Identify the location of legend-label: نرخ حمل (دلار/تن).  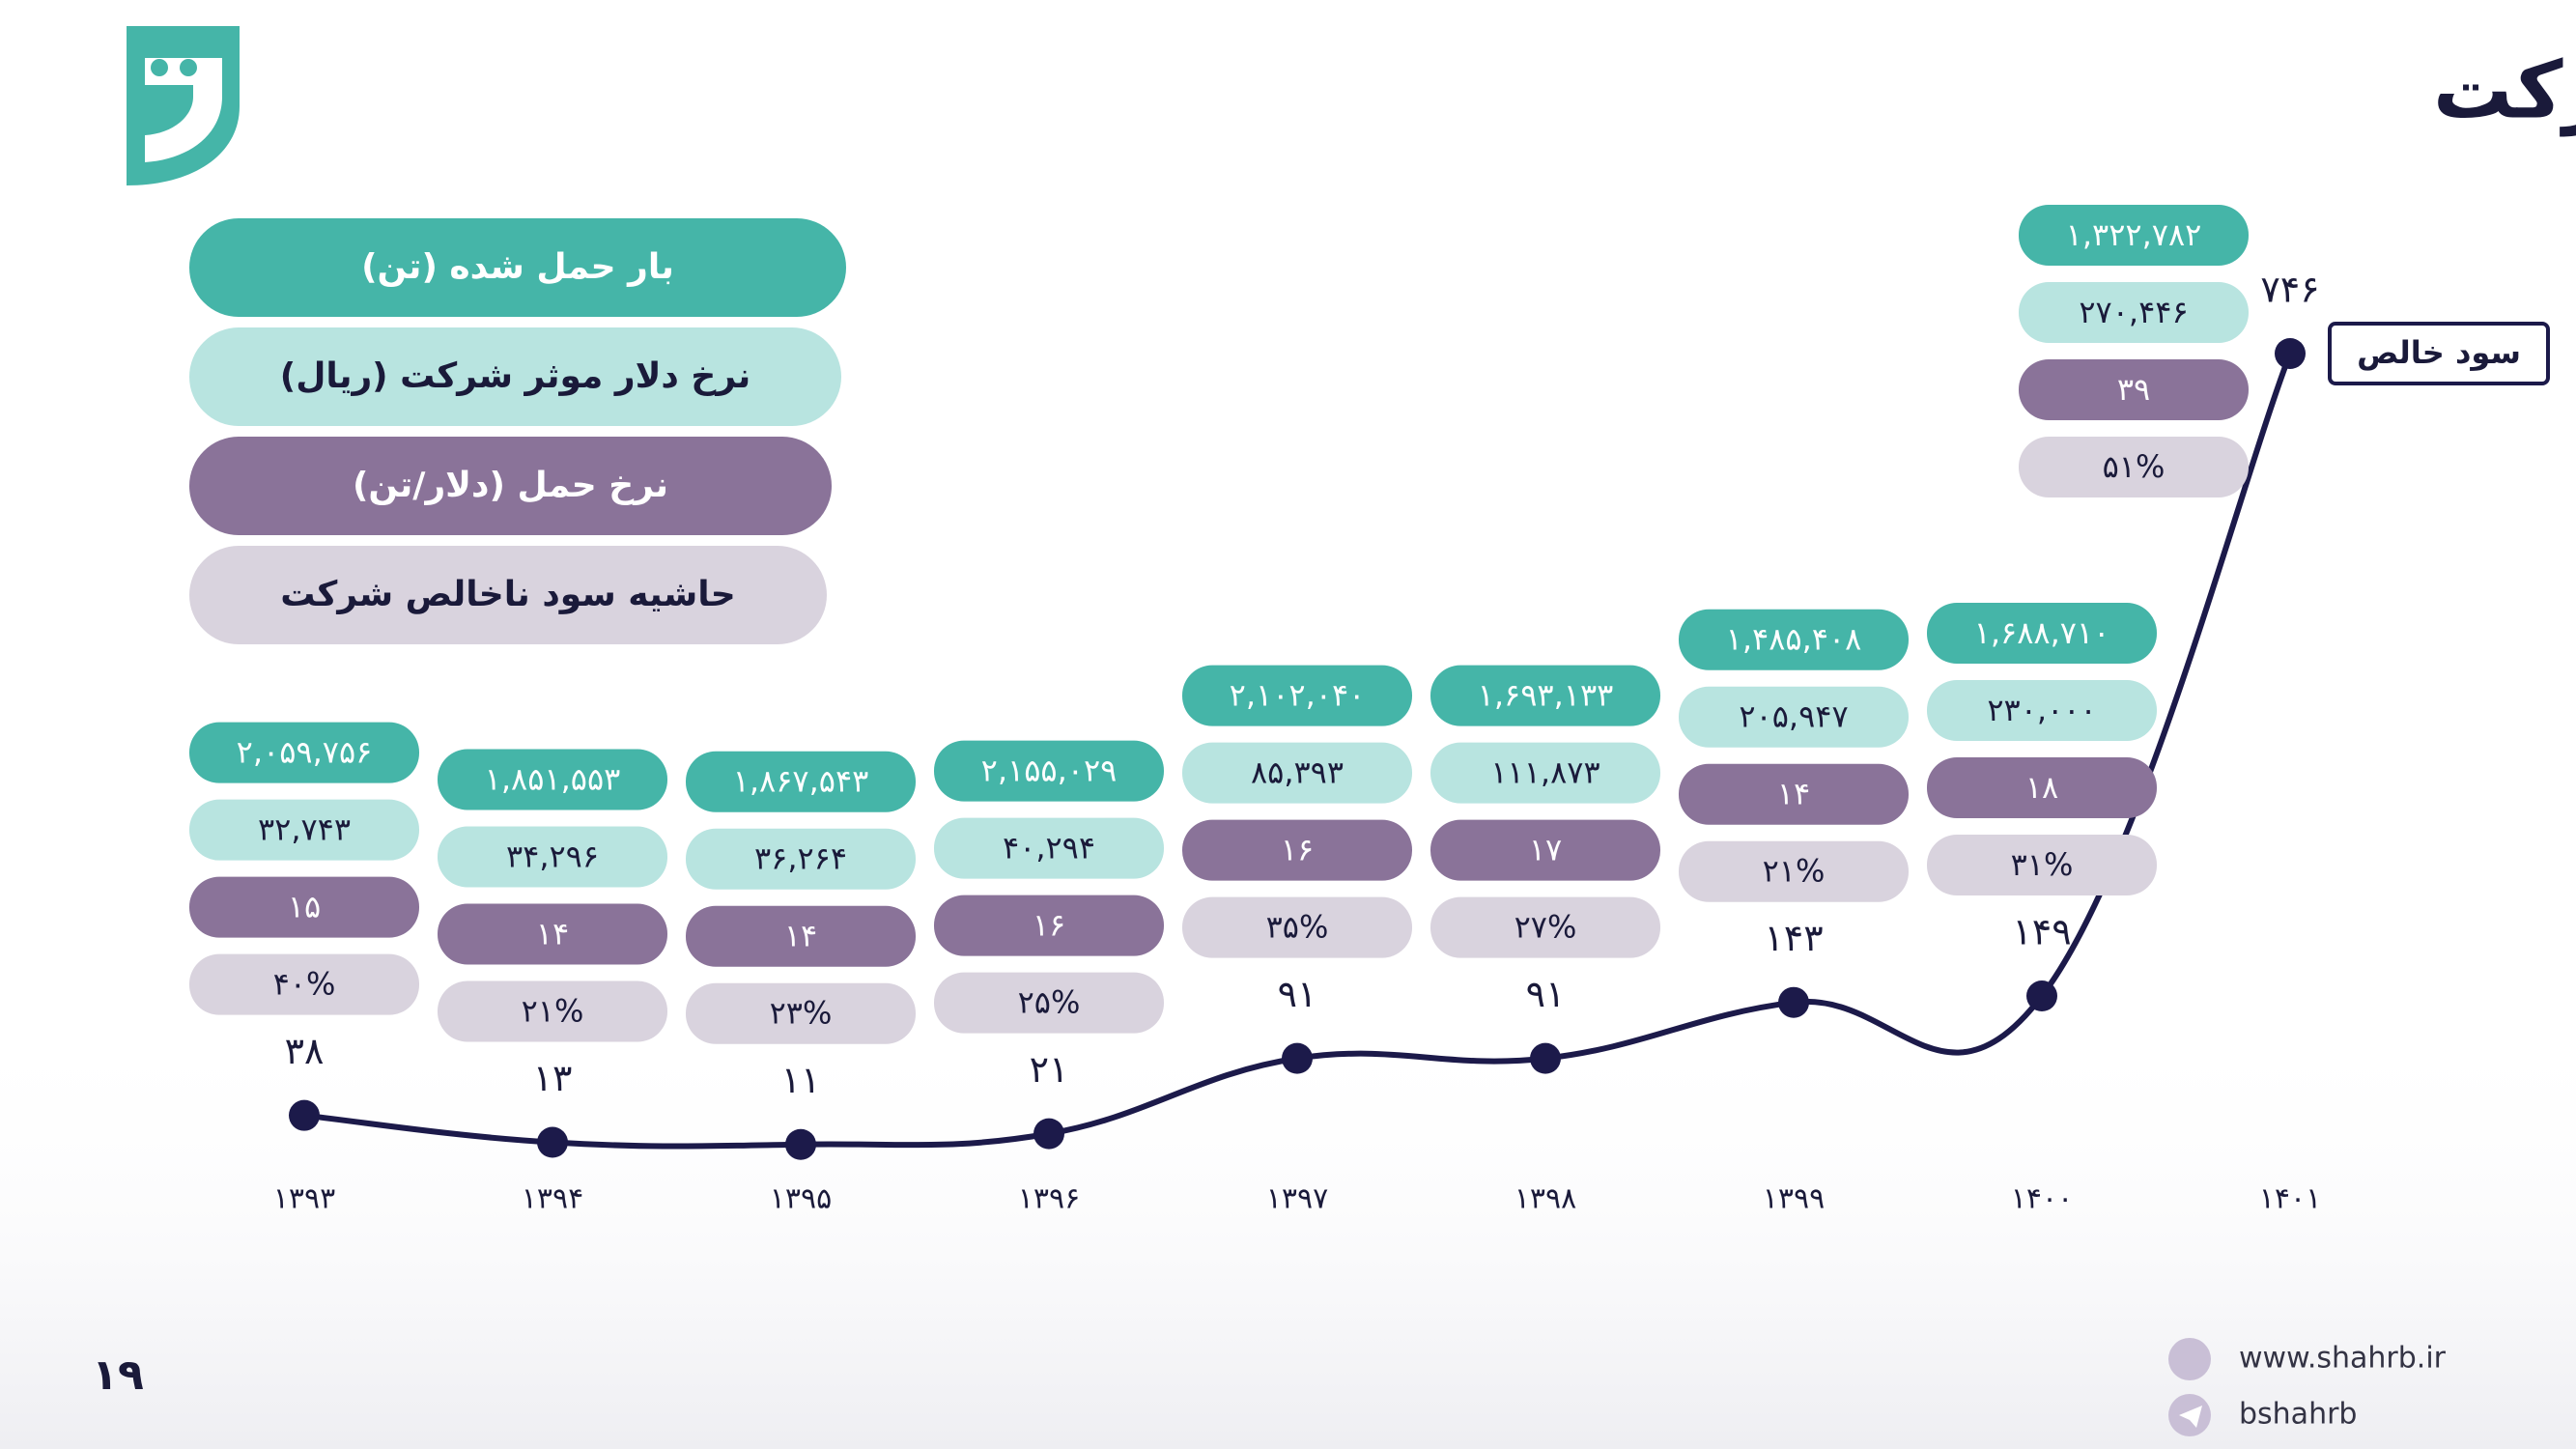
(510, 485).